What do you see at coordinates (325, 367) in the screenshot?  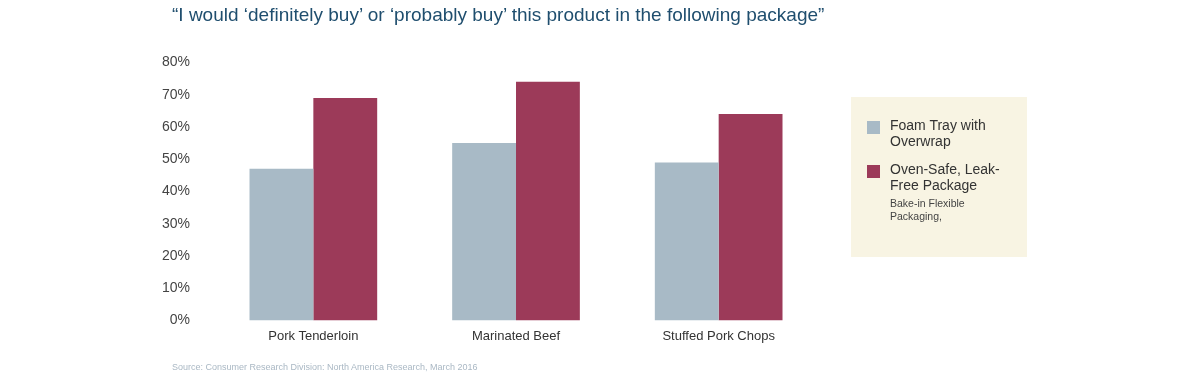 I see `source-note: Source: Consumer Research Division: North America Research, March 2016` at bounding box center [325, 367].